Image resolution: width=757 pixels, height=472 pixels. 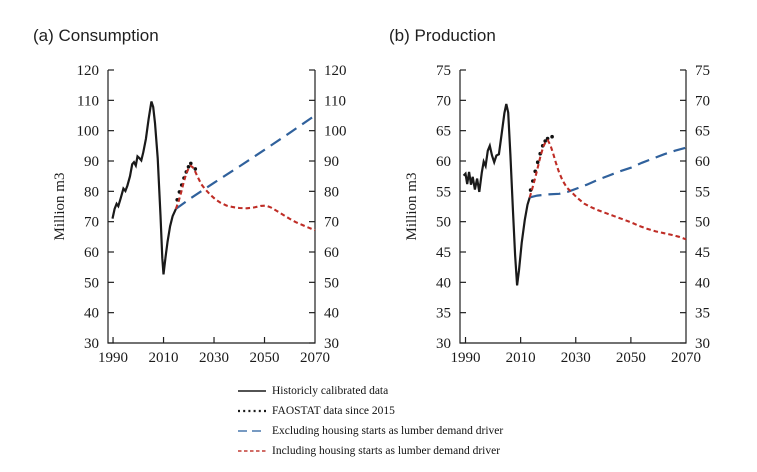 I want to click on legend-item-faostat: FAOSTAT data since 2015, so click(x=369, y=411).